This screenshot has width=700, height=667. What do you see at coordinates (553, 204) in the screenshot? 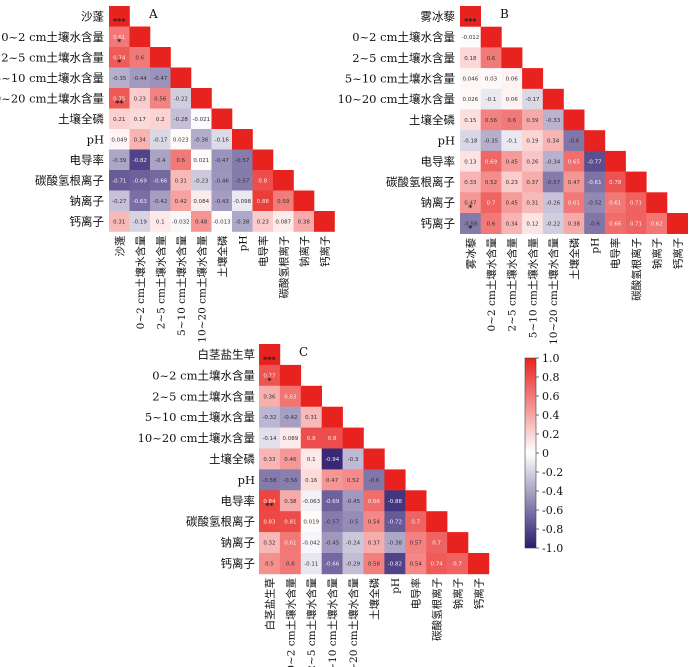
I see `cell-value-label: -0.26` at bounding box center [553, 204].